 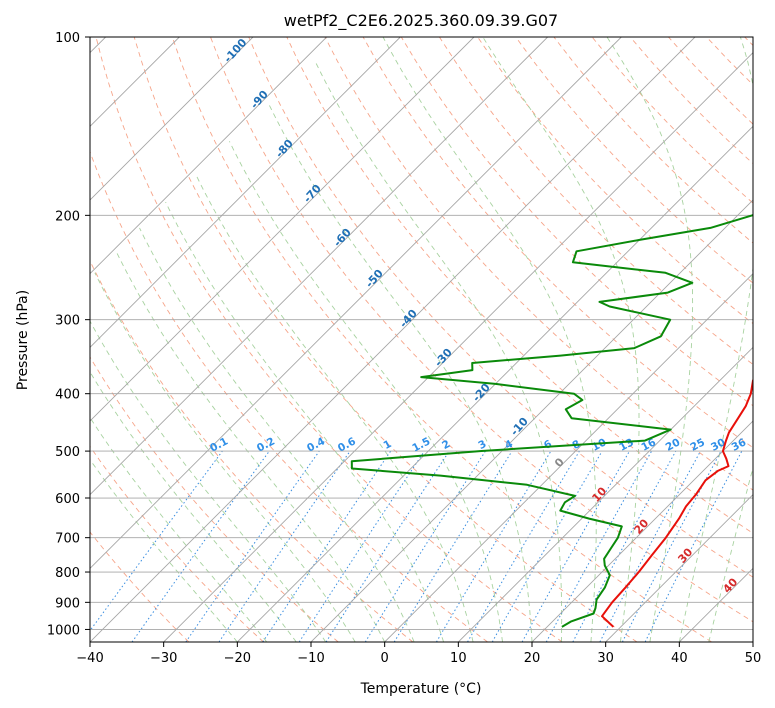 What do you see at coordinates (418, 654) in the screenshot?
I see `x-axis: −40 −30 −20 −10 0 10 20 30 40 50` at bounding box center [418, 654].